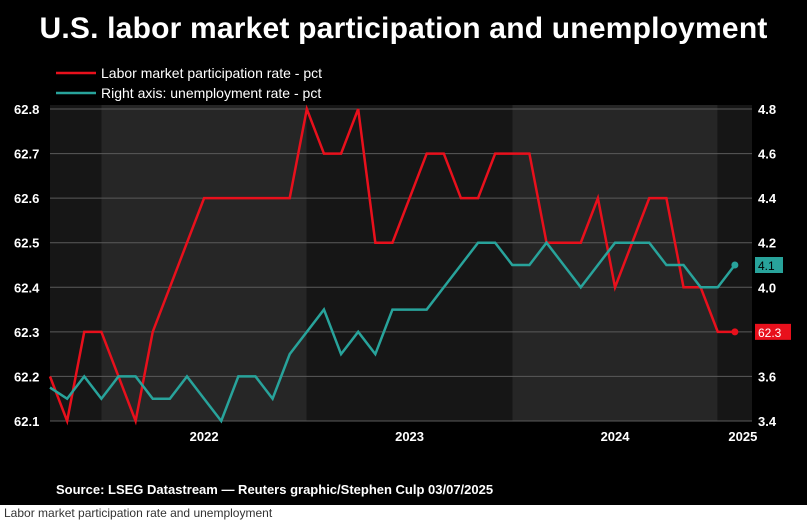  Describe the element at coordinates (26, 376) in the screenshot. I see `left-tick-label: 62.2` at that location.